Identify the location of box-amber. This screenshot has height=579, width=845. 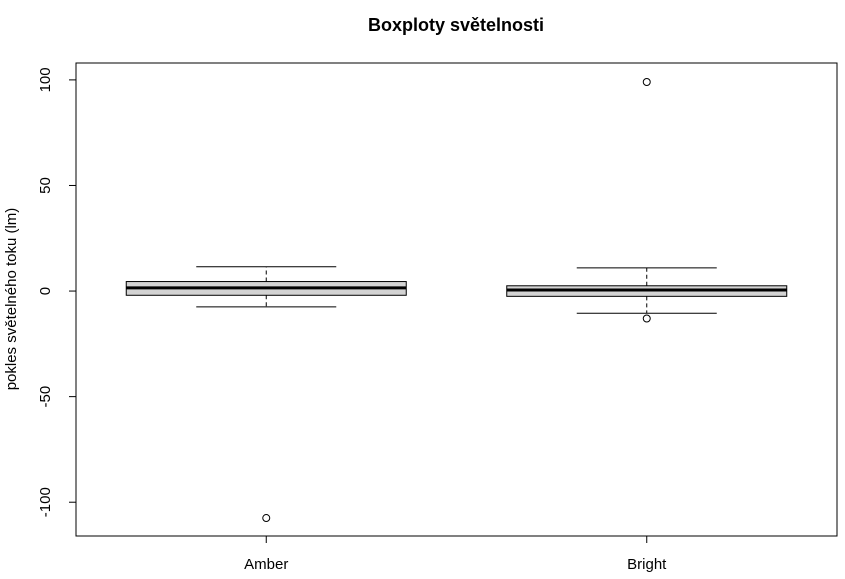
(266, 394).